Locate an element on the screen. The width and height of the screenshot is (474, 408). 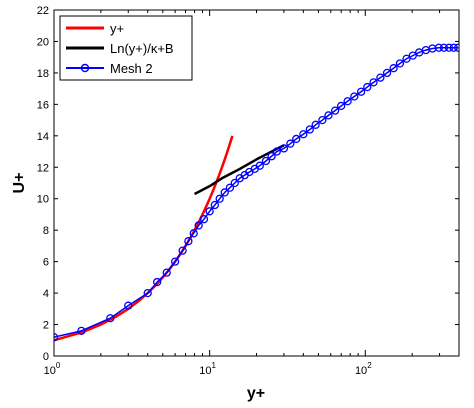
legend: y+ Ln(y+)/κ+B Mesh 2 is located at coordinates (126, 48).